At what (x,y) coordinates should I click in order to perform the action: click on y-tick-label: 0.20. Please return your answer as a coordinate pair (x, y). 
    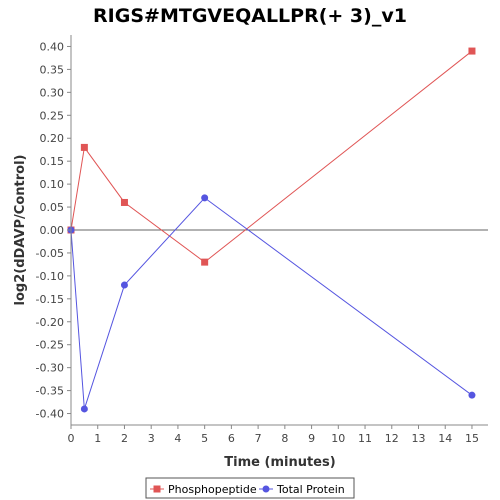
    Looking at the image, I should click on (52, 138).